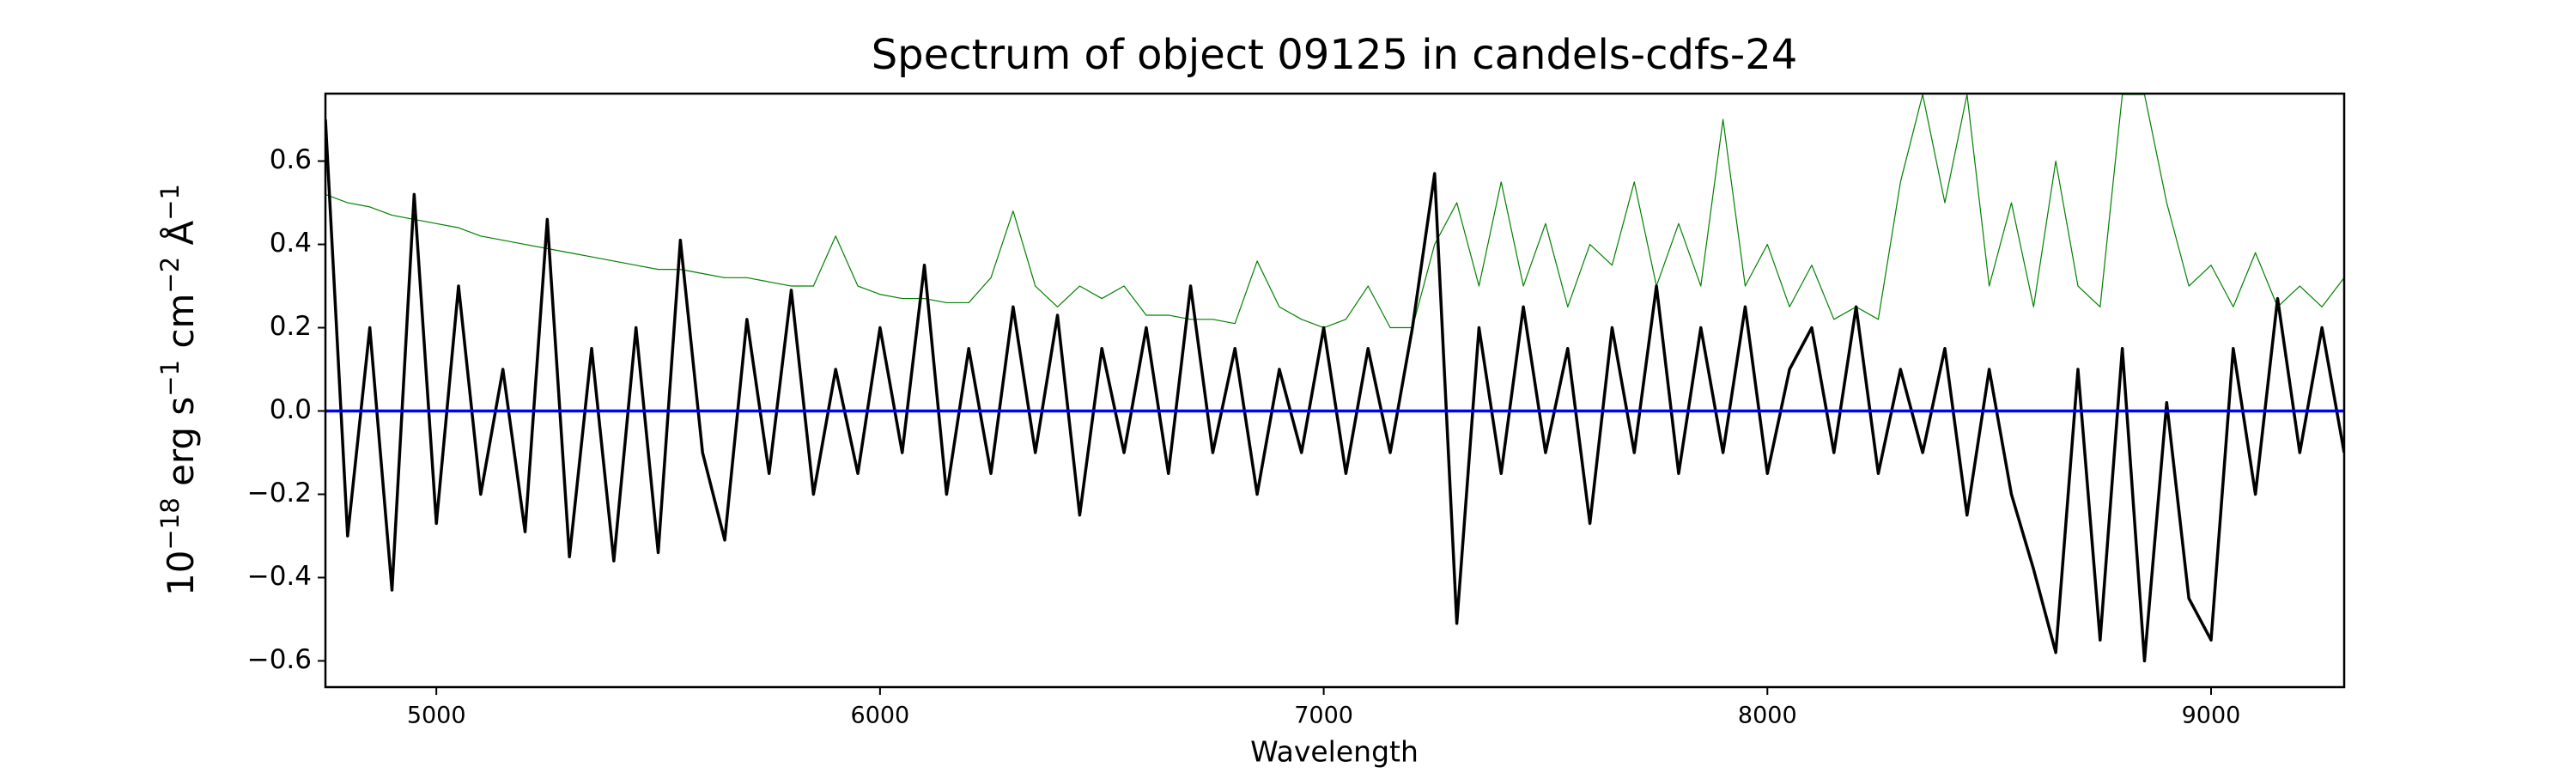 Image resolution: width=2576 pixels, height=773 pixels. I want to click on y-label-exponent: −18, so click(170, 523).